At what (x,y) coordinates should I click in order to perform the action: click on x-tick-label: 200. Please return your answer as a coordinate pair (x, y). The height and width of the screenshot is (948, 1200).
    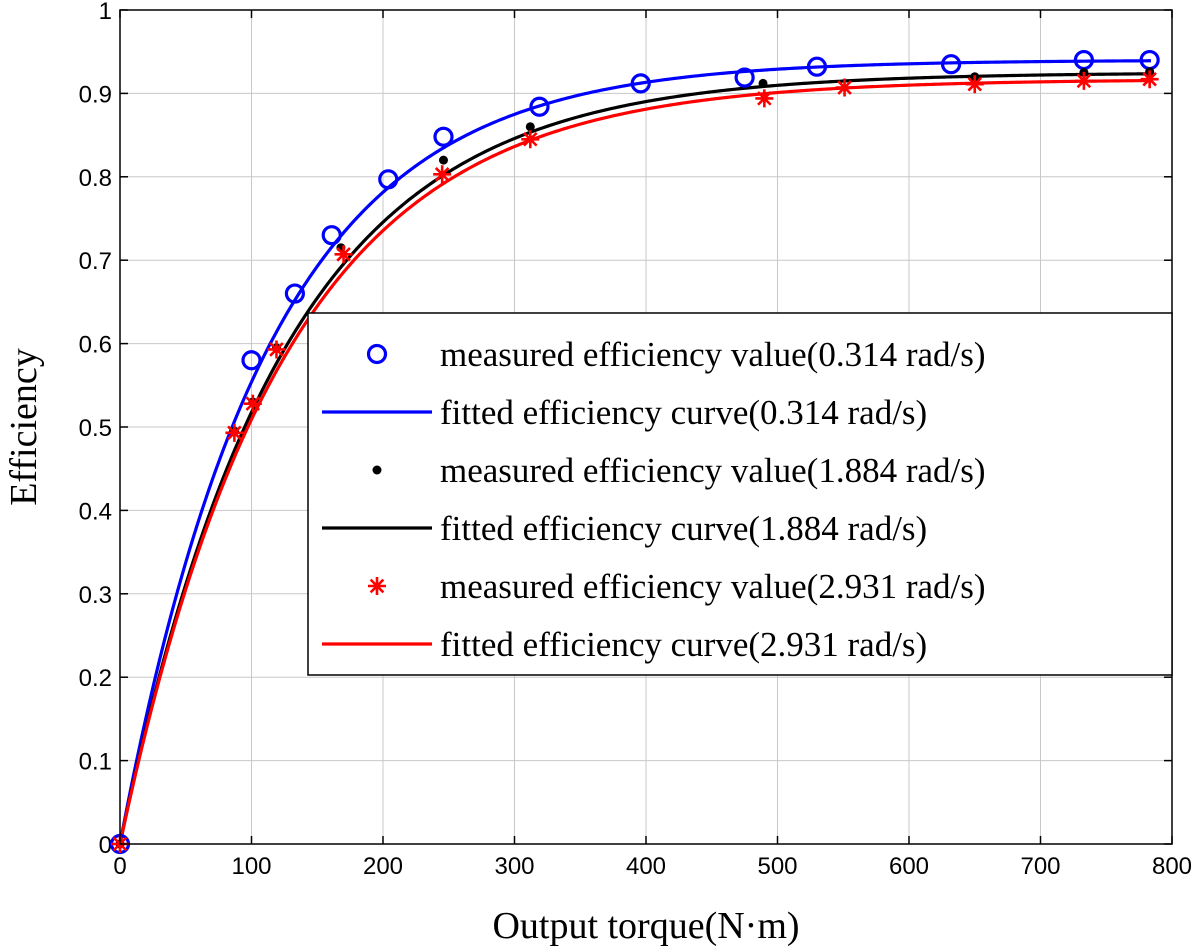
    Looking at the image, I should click on (383, 866).